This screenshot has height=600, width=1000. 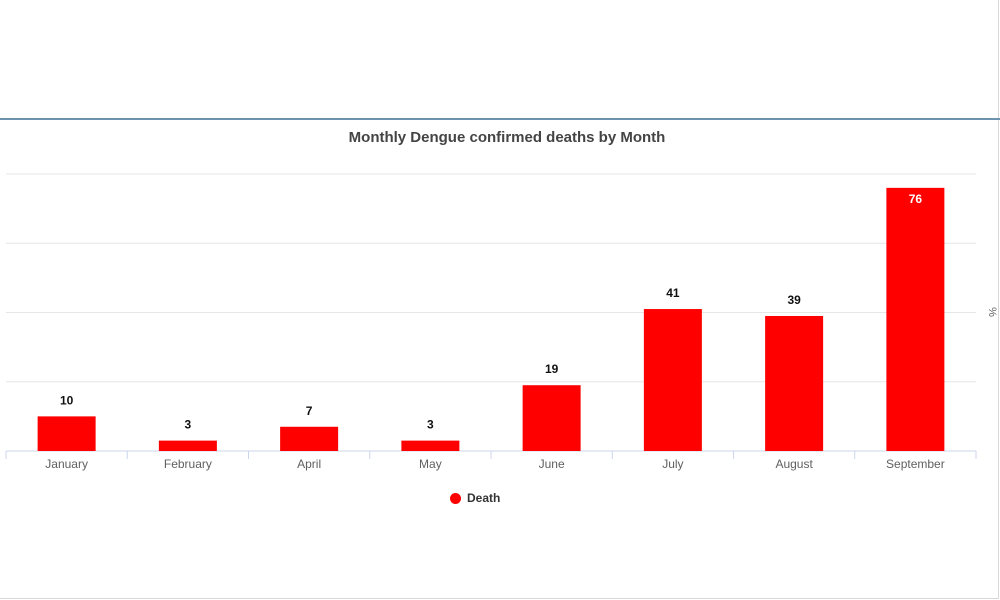 I want to click on bar-august, so click(x=794, y=383).